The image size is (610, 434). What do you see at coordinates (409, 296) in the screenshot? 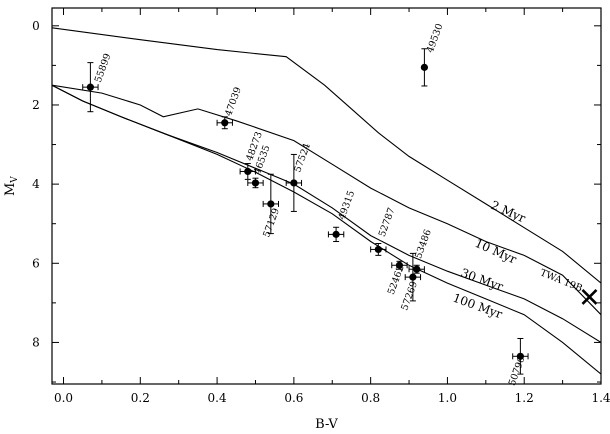
I see `star-label: 57269` at bounding box center [409, 296].